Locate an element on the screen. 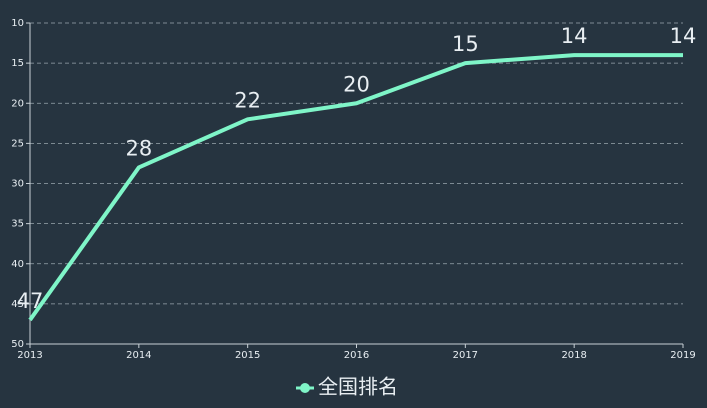 This screenshot has height=408, width=707. x-tick-label: 2019 is located at coordinates (682, 355).